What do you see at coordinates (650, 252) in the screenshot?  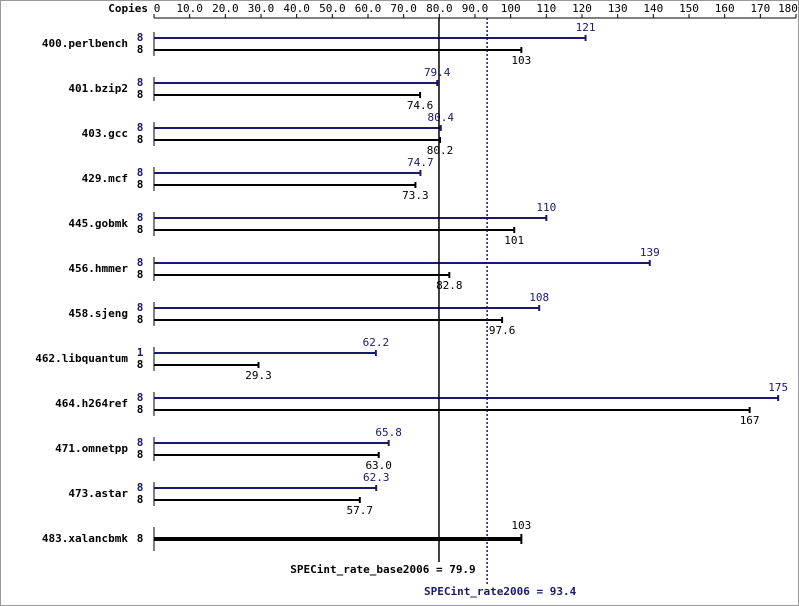 I see `value-label: 139` at bounding box center [650, 252].